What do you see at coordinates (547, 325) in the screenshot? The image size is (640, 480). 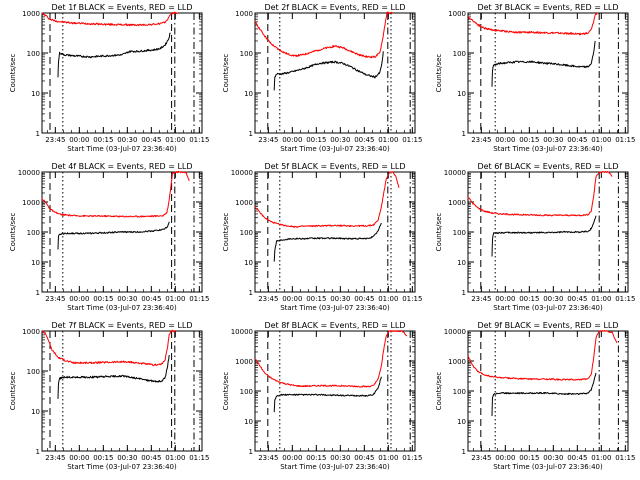 I see `chart-title: Det 9f BLACK = Events, RED = LLD` at bounding box center [547, 325].